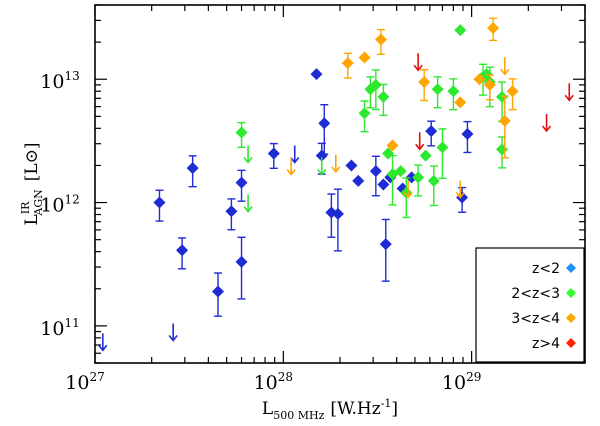 The image size is (600, 426). I want to click on y-tick-label-exp: 13, so click(71, 76).